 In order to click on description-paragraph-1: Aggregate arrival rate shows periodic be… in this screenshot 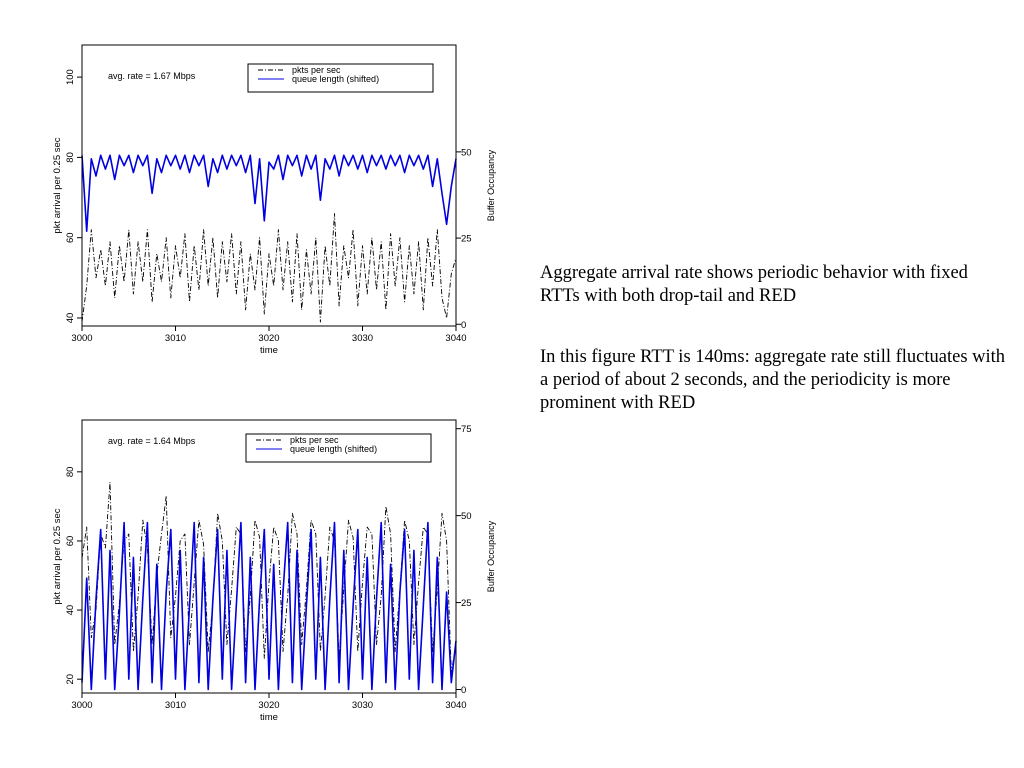, I will do `click(754, 284)`.